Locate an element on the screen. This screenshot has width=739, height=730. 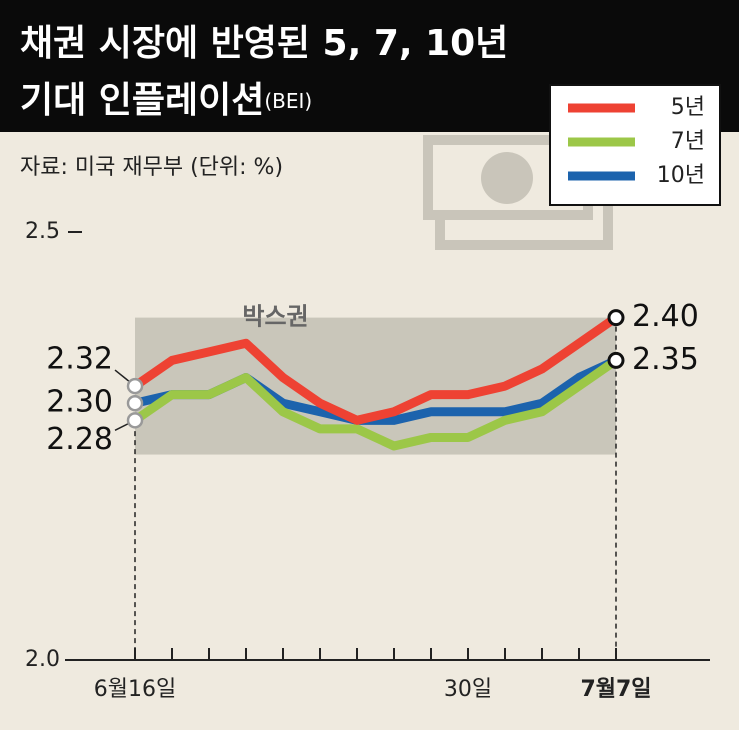
title-line: 기대 인플레이션 is located at coordinates (142, 100).